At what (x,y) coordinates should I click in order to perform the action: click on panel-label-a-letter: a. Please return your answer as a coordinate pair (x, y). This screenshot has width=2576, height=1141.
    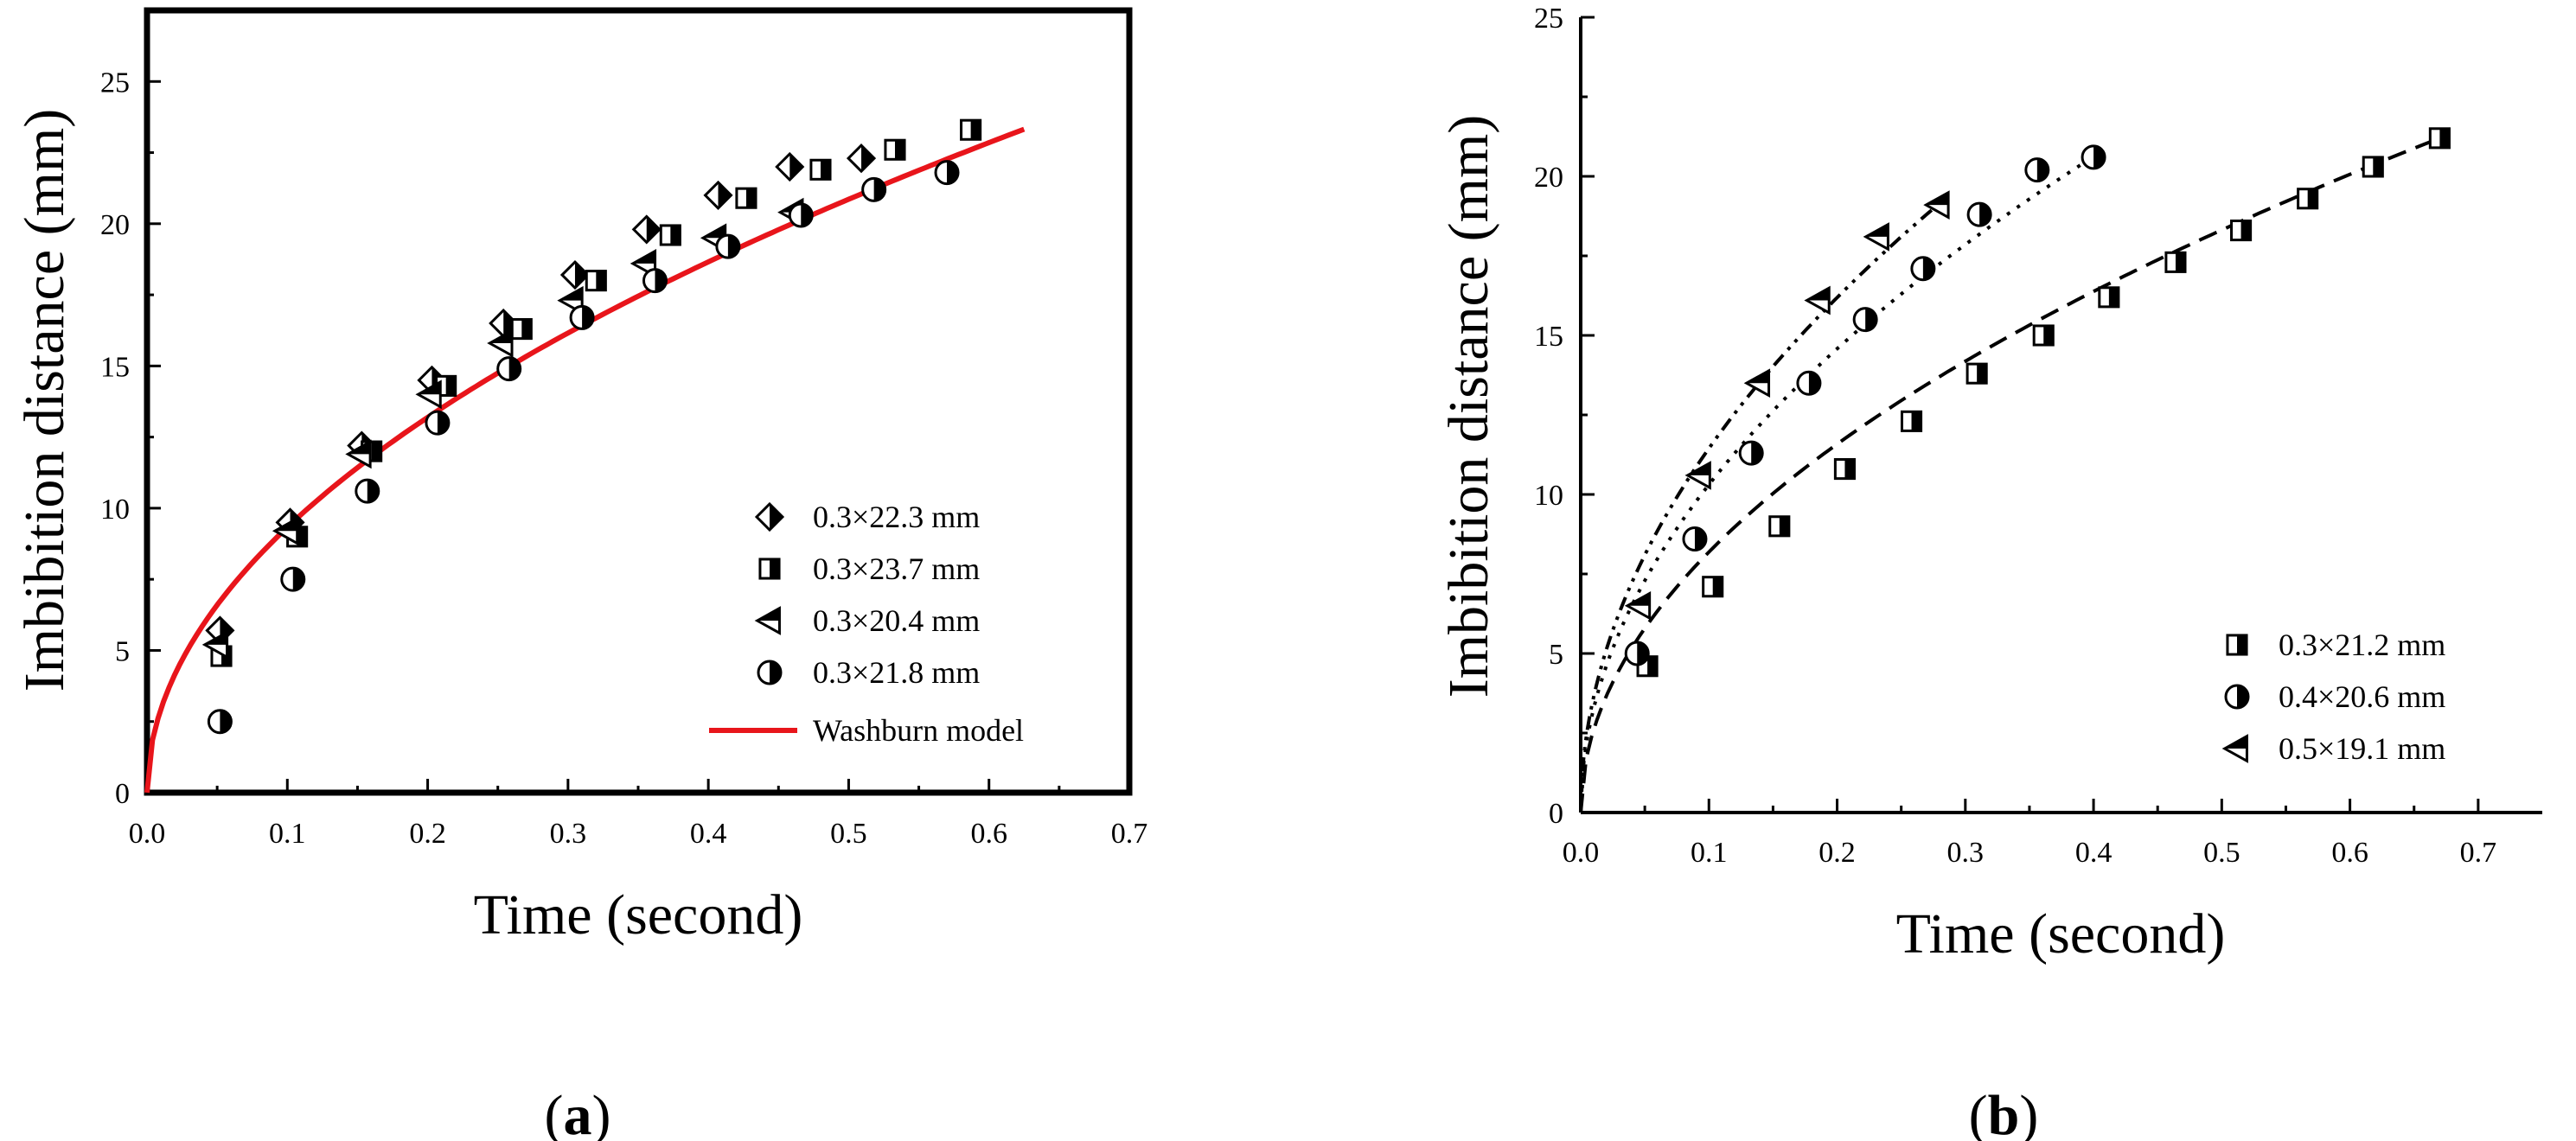
    Looking at the image, I should click on (578, 1112).